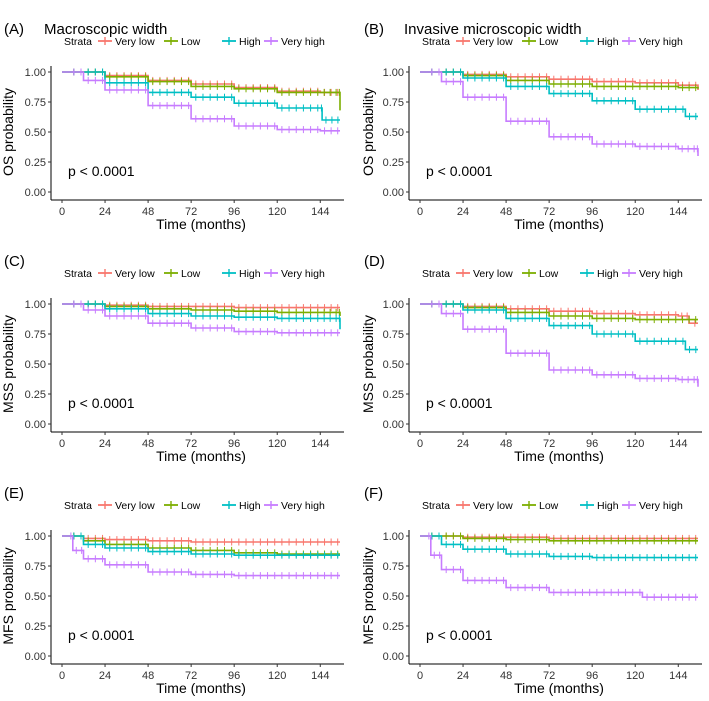 This screenshot has width=709, height=701. I want to click on series-low, so click(559, 80).